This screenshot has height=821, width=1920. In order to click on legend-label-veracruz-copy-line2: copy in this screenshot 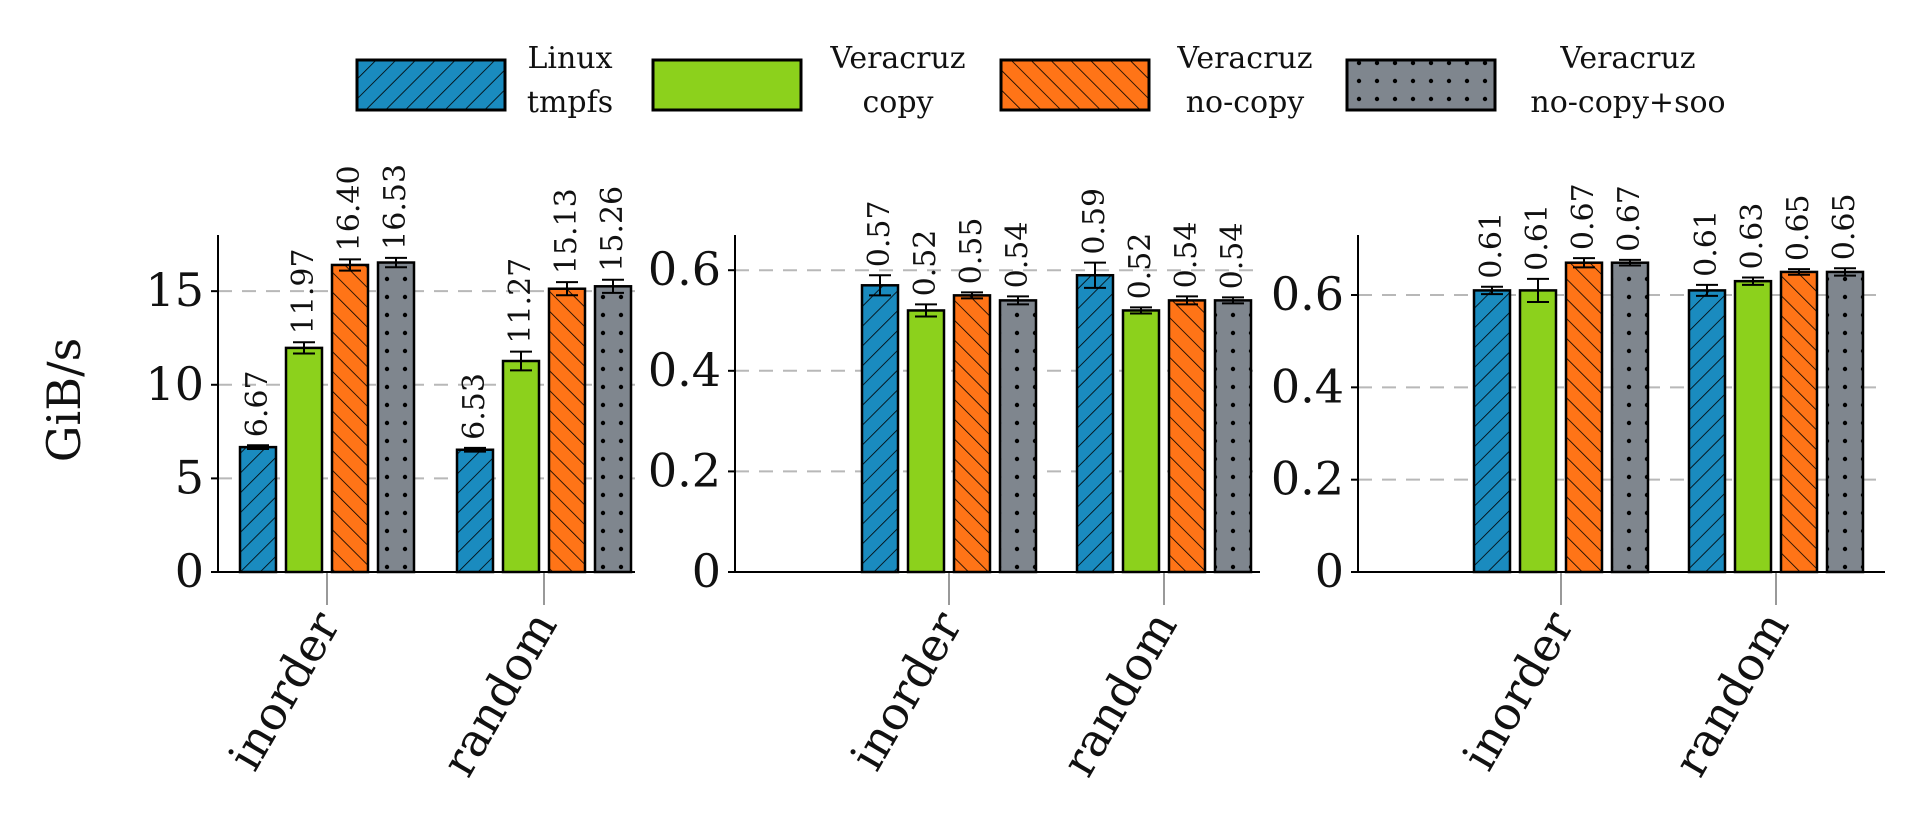, I will do `click(897, 102)`.